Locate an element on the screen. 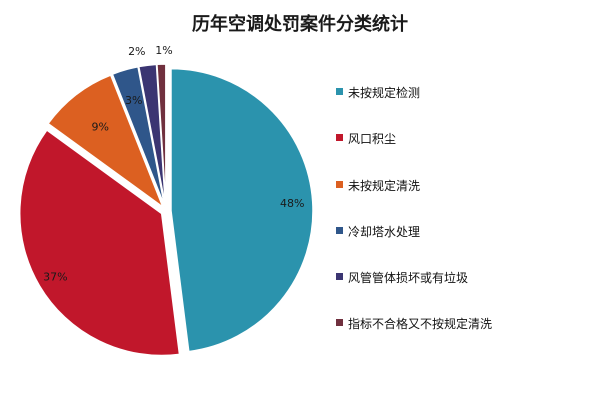 The width and height of the screenshot is (600, 409). slice-data-label: 3% is located at coordinates (133, 100).